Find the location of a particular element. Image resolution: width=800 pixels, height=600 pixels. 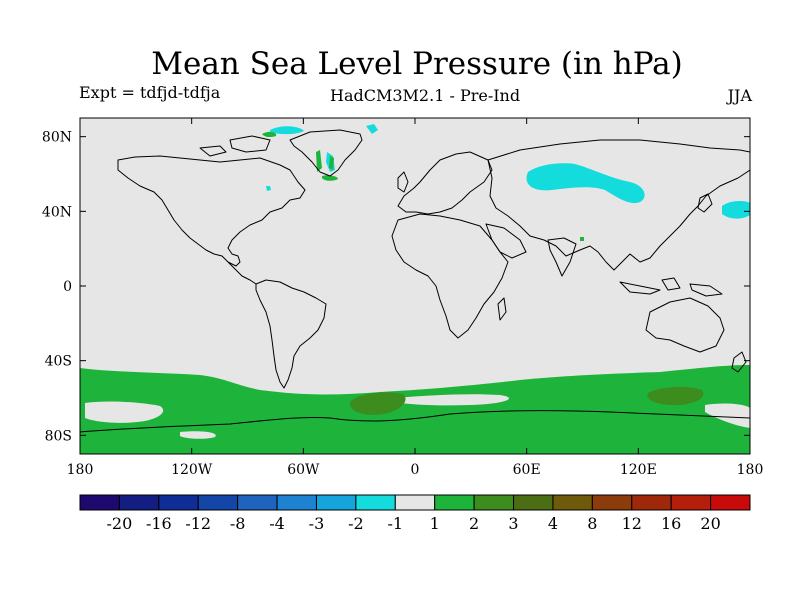

colorbar-label: 1 is located at coordinates (435, 523).